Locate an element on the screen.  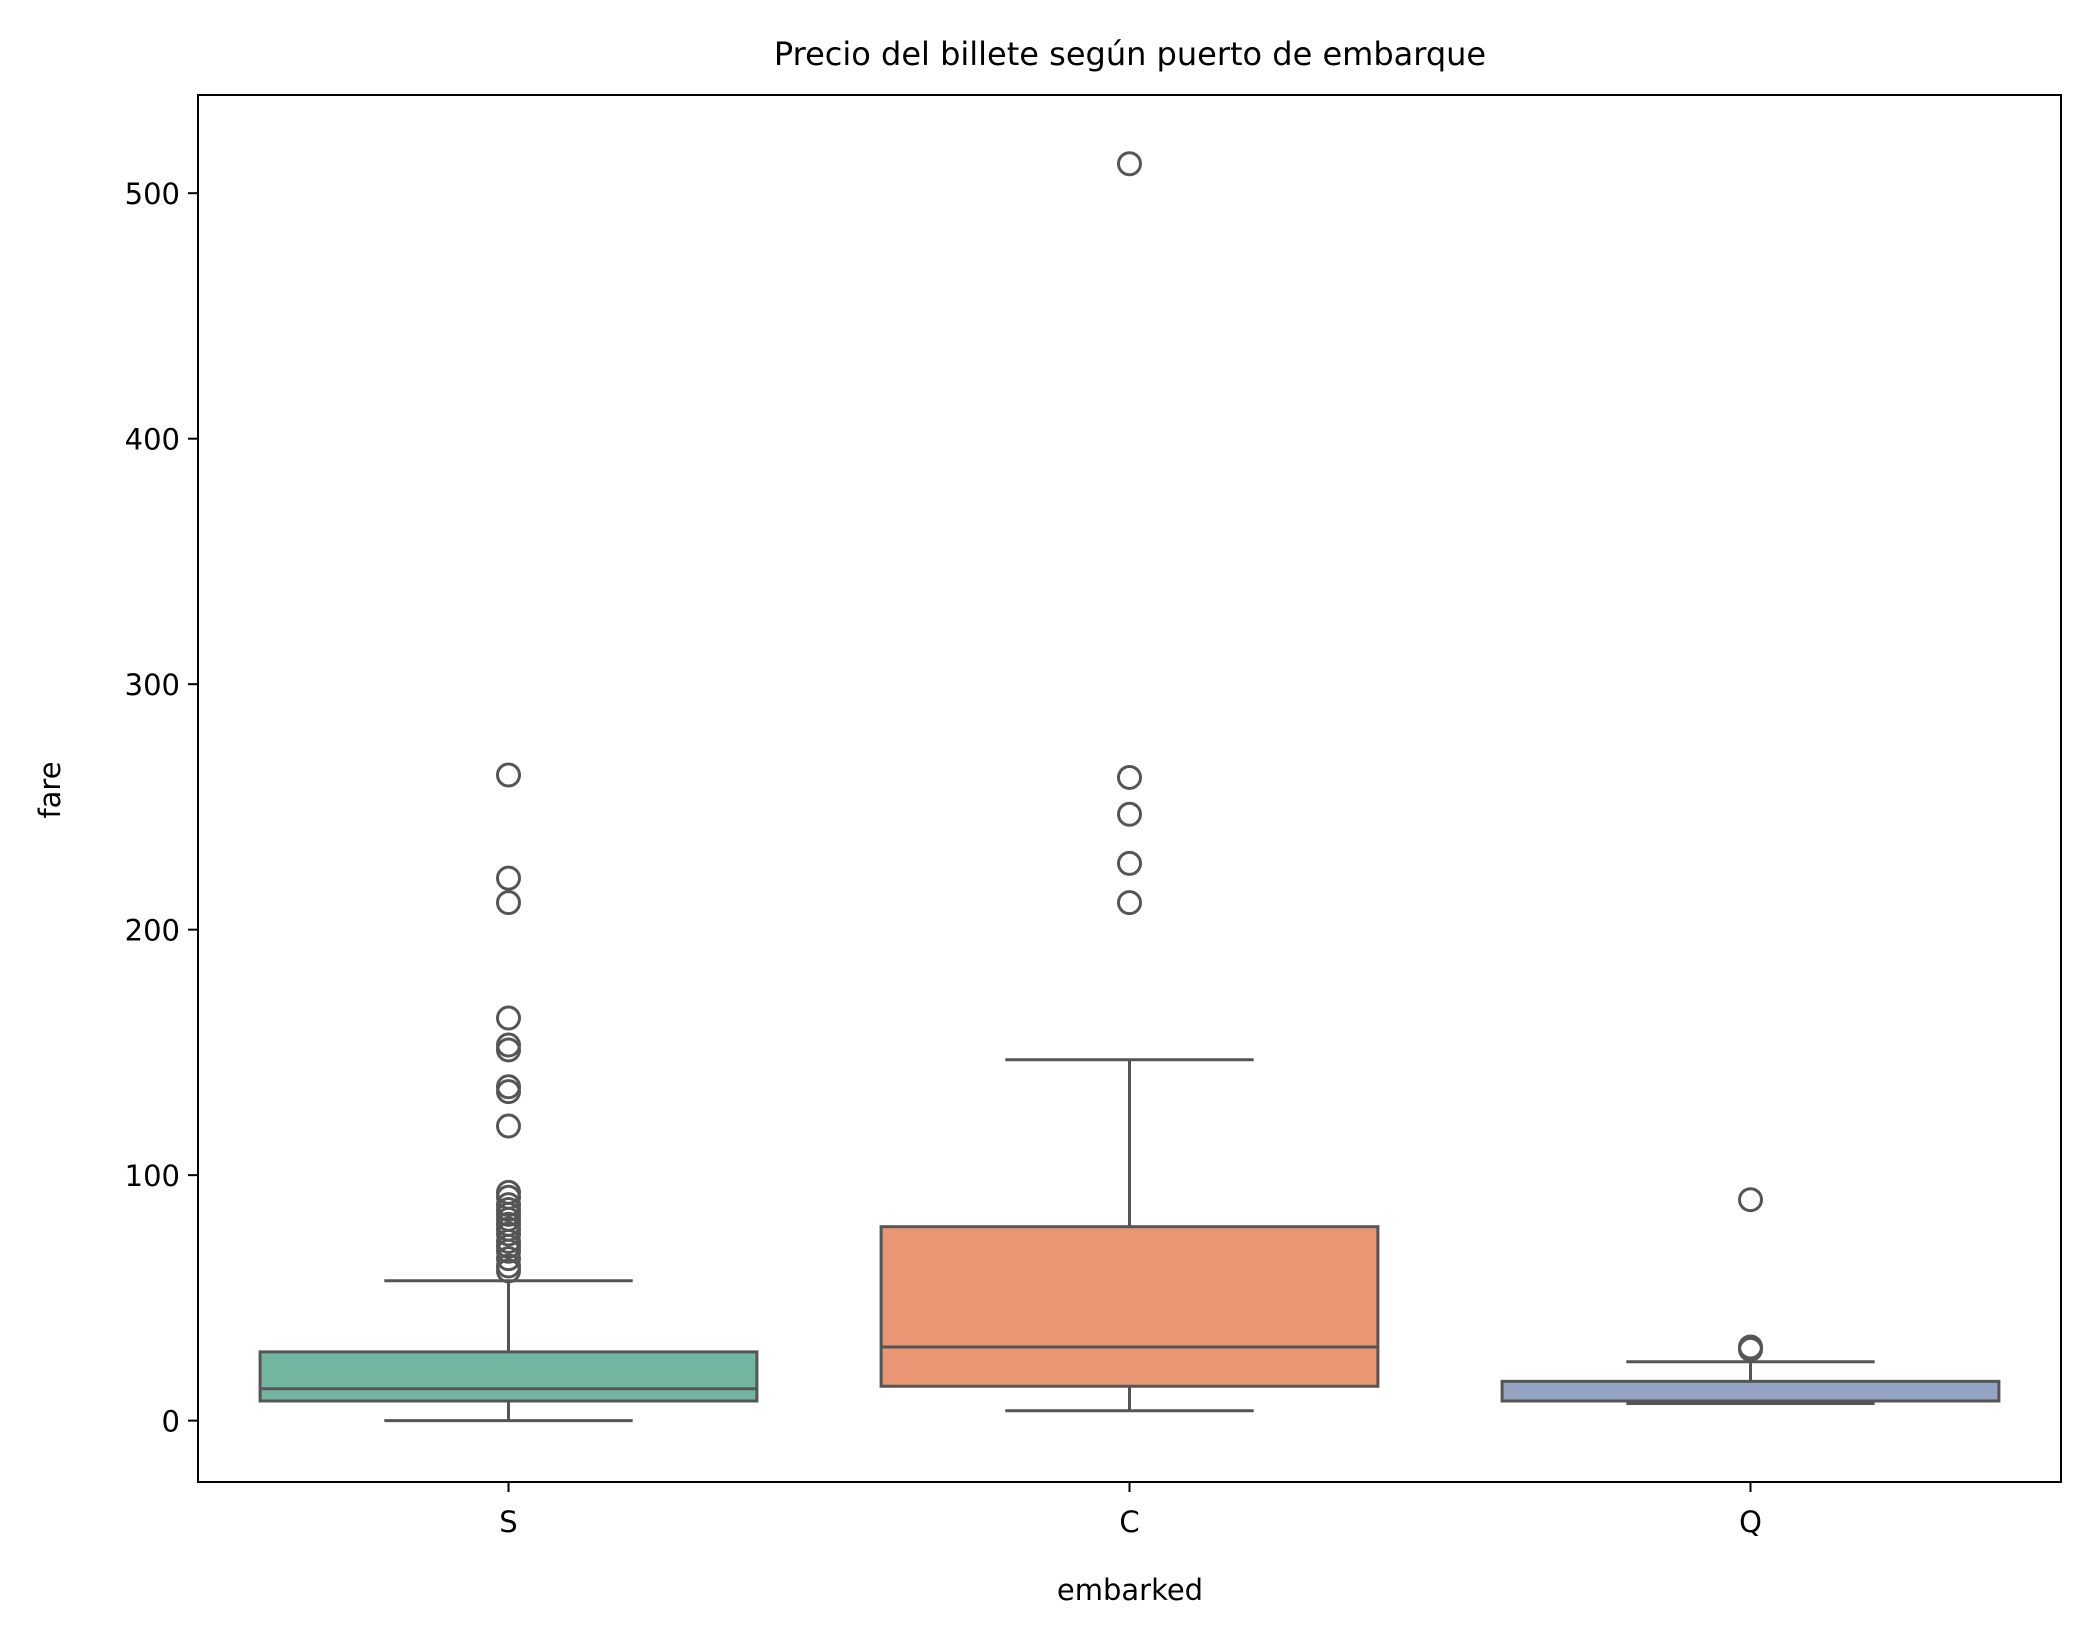
x-axis-label: embarked is located at coordinates (1130, 1590).